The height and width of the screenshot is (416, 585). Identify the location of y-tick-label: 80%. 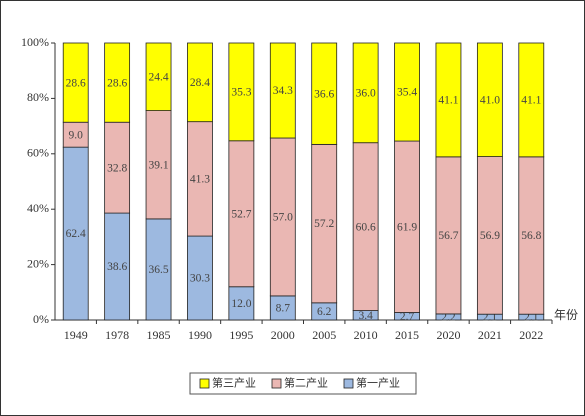
(38, 97).